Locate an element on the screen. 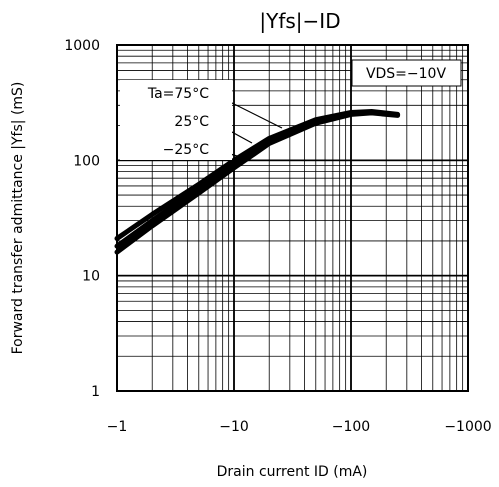 The height and width of the screenshot is (487, 499). x-tick-label: −10 is located at coordinates (234, 427).